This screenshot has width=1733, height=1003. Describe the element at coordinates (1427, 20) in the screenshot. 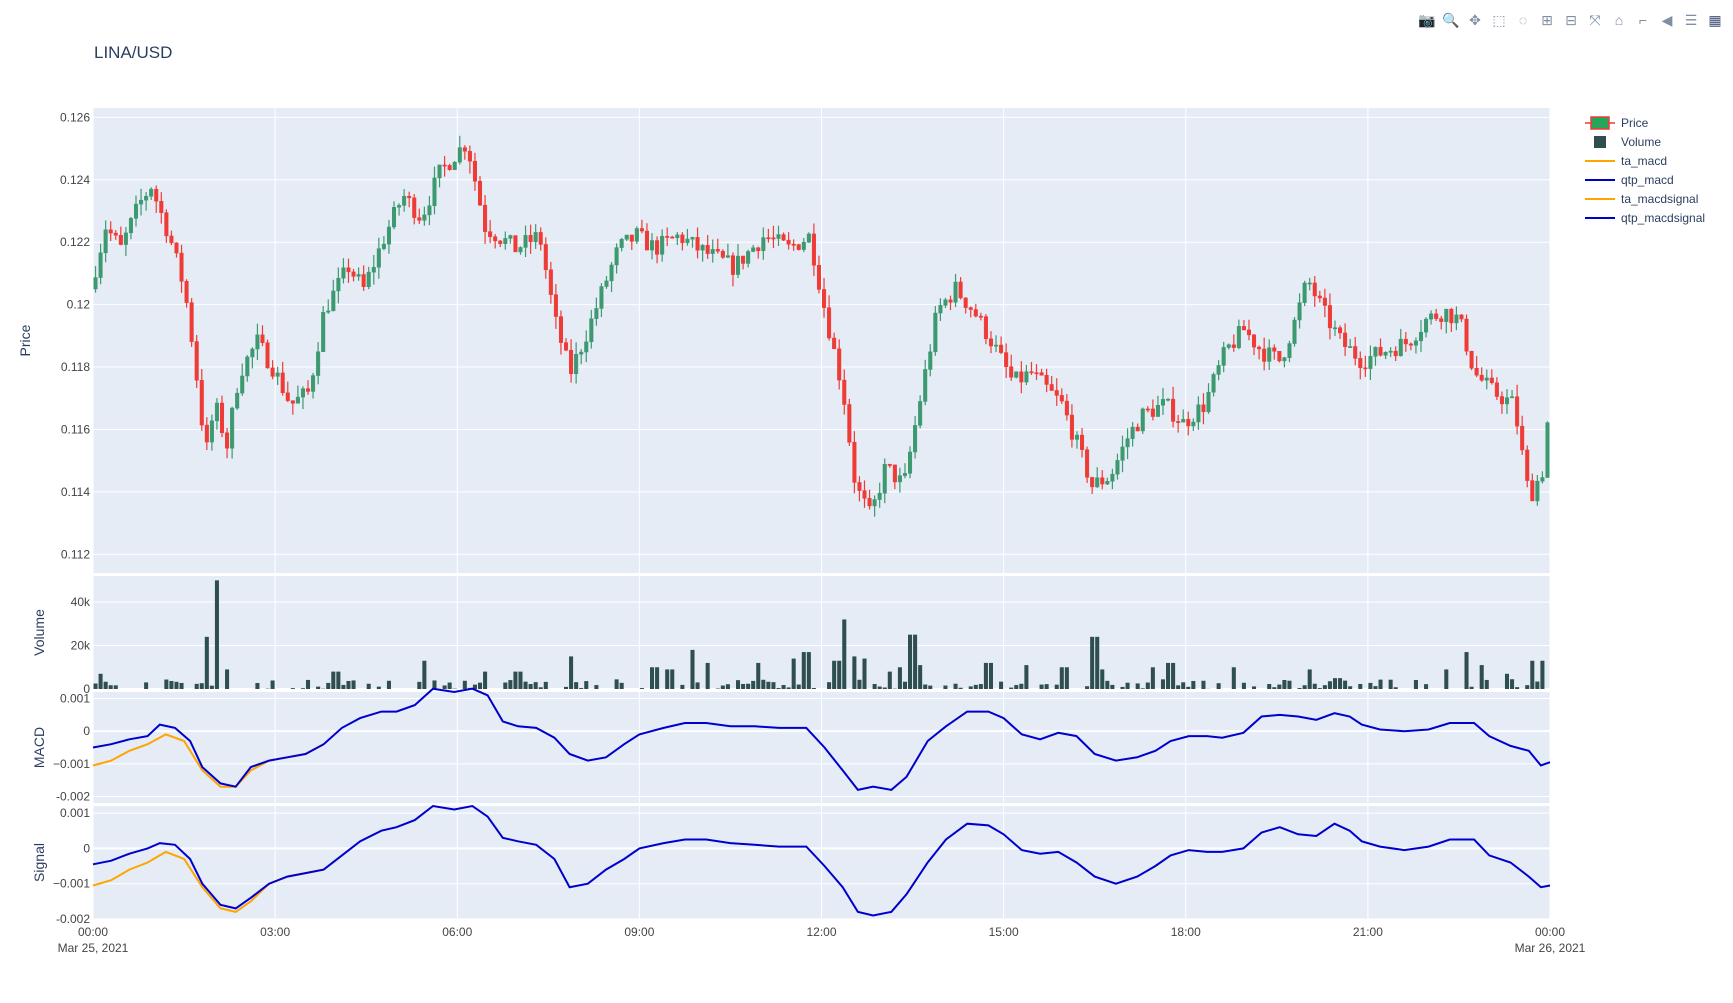

I see `camera-icon: 📷` at that location.